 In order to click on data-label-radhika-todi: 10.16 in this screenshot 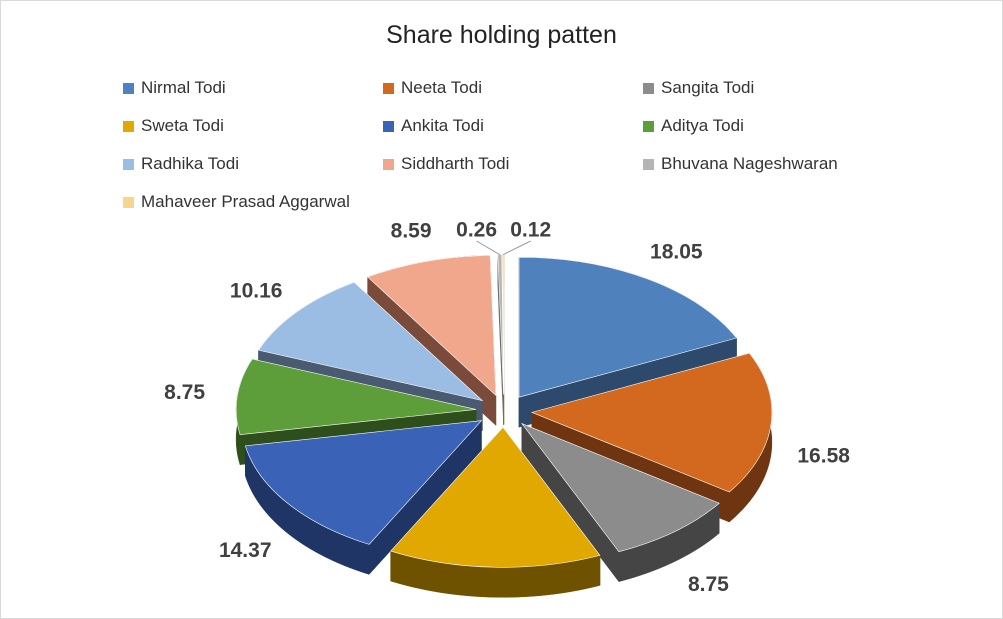, I will do `click(256, 291)`.